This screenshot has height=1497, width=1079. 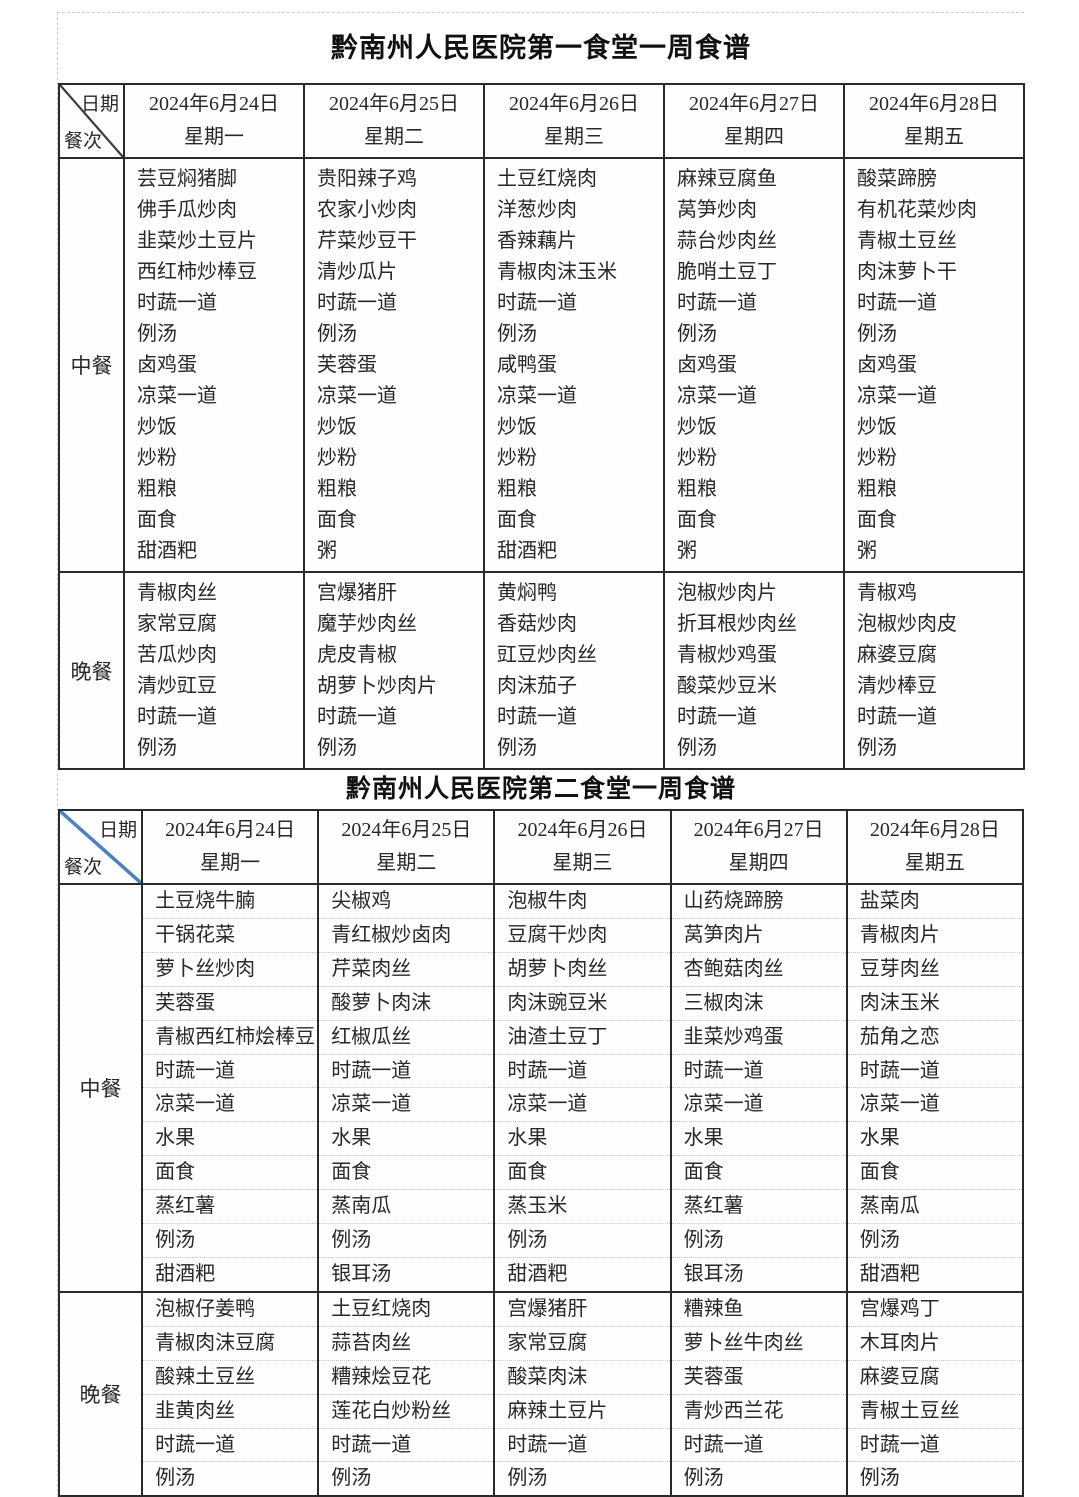 What do you see at coordinates (214, 121) in the screenshot?
I see `date-header-cell: 2024年6月24日 星期一` at bounding box center [214, 121].